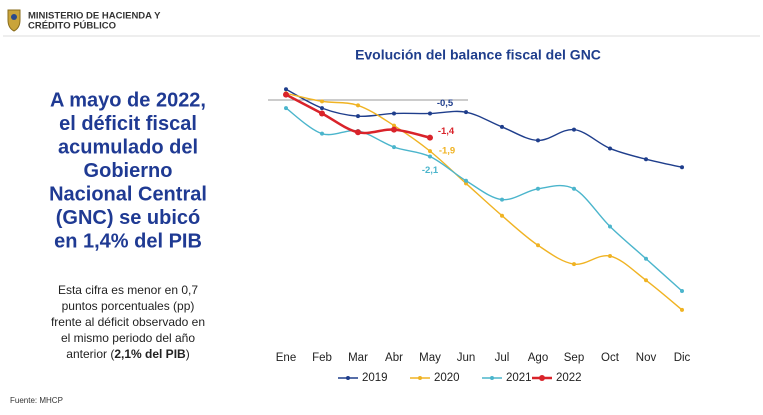 The image size is (763, 415). What do you see at coordinates (394, 358) in the screenshot?
I see `x-tick-label: Abr` at bounding box center [394, 358].